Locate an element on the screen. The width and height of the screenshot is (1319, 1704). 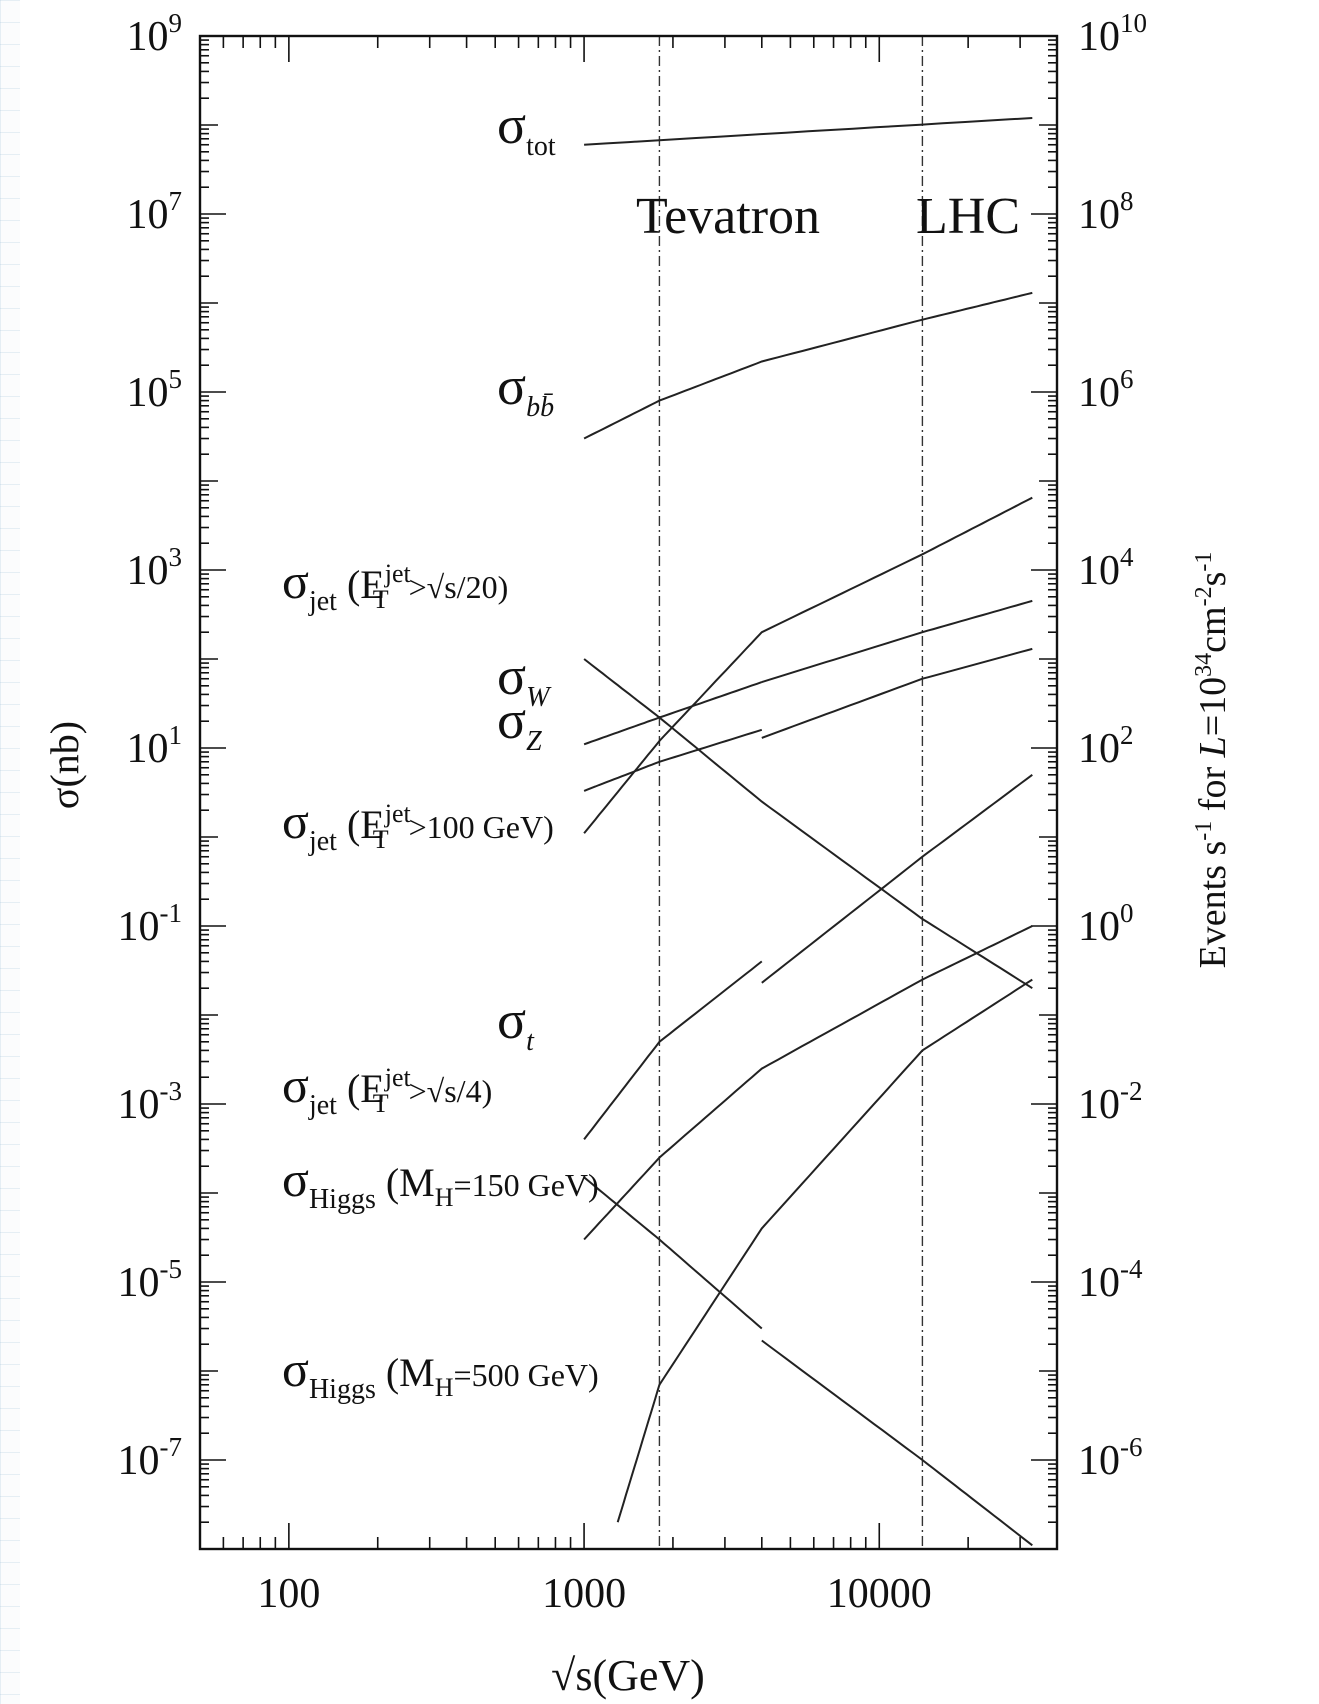
x-tick-label: 100 is located at coordinates (288, 1594).